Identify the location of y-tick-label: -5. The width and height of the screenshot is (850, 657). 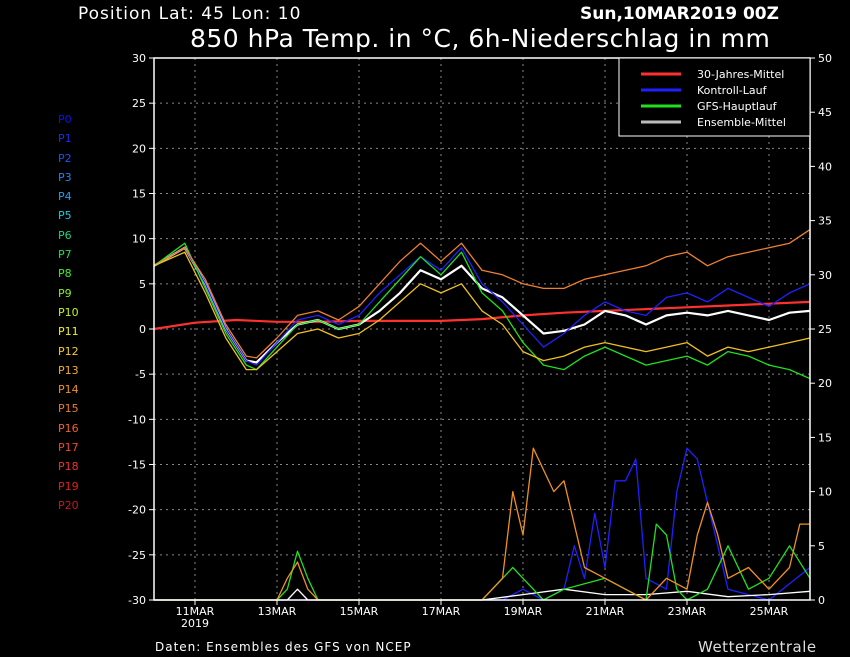
(140, 374).